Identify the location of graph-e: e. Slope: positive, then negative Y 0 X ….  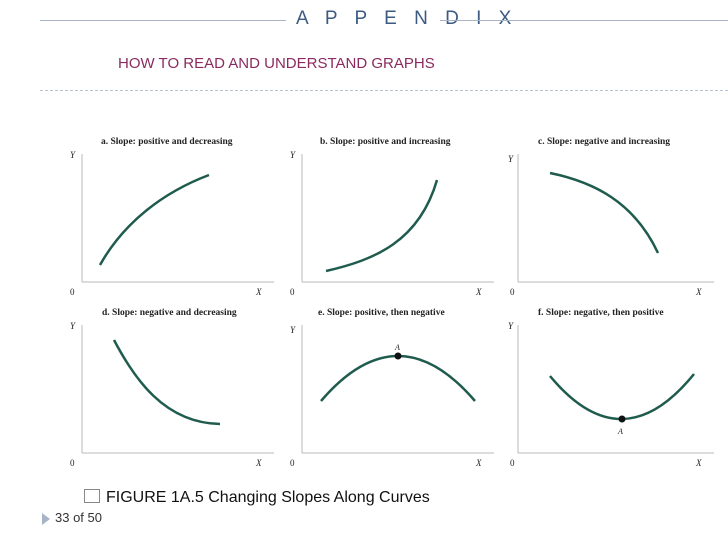
(399, 388).